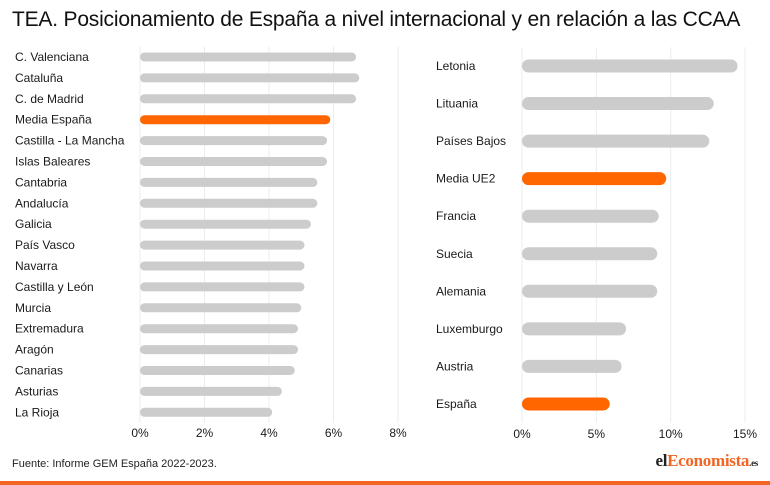 The width and height of the screenshot is (770, 485). I want to click on category-label-panel1-5: Islas Baleares, so click(52, 162).